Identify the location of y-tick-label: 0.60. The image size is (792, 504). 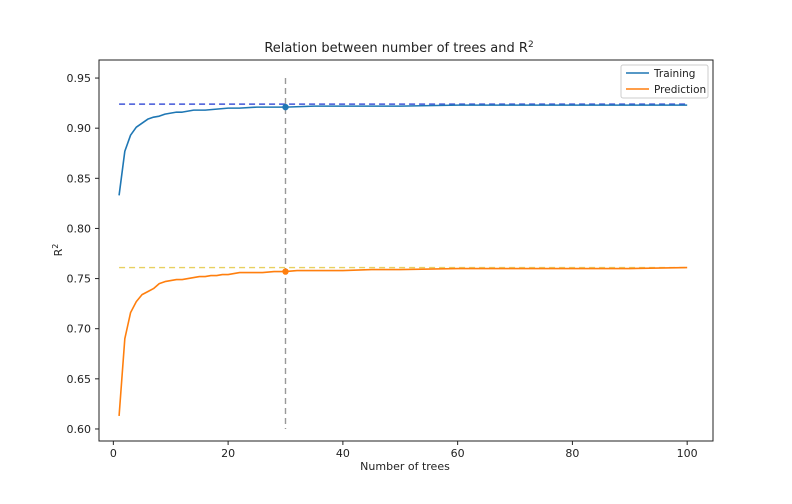
(79, 429).